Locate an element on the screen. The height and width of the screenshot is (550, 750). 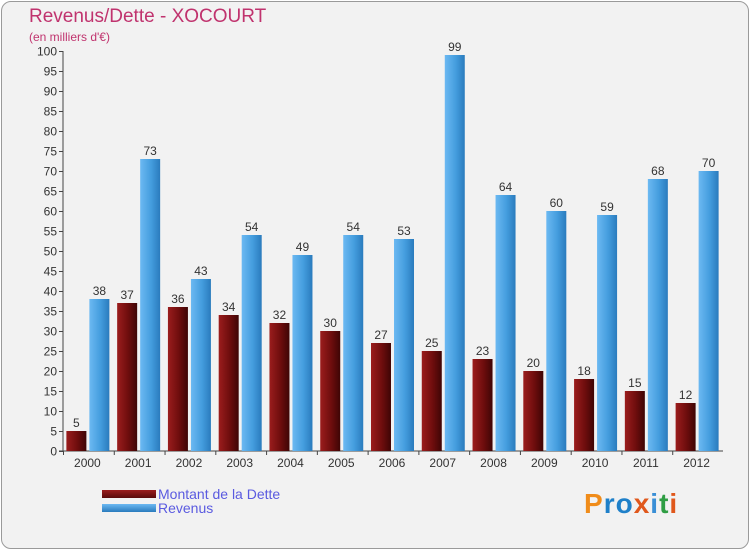
y-tick-label: 20 is located at coordinates (51, 372).